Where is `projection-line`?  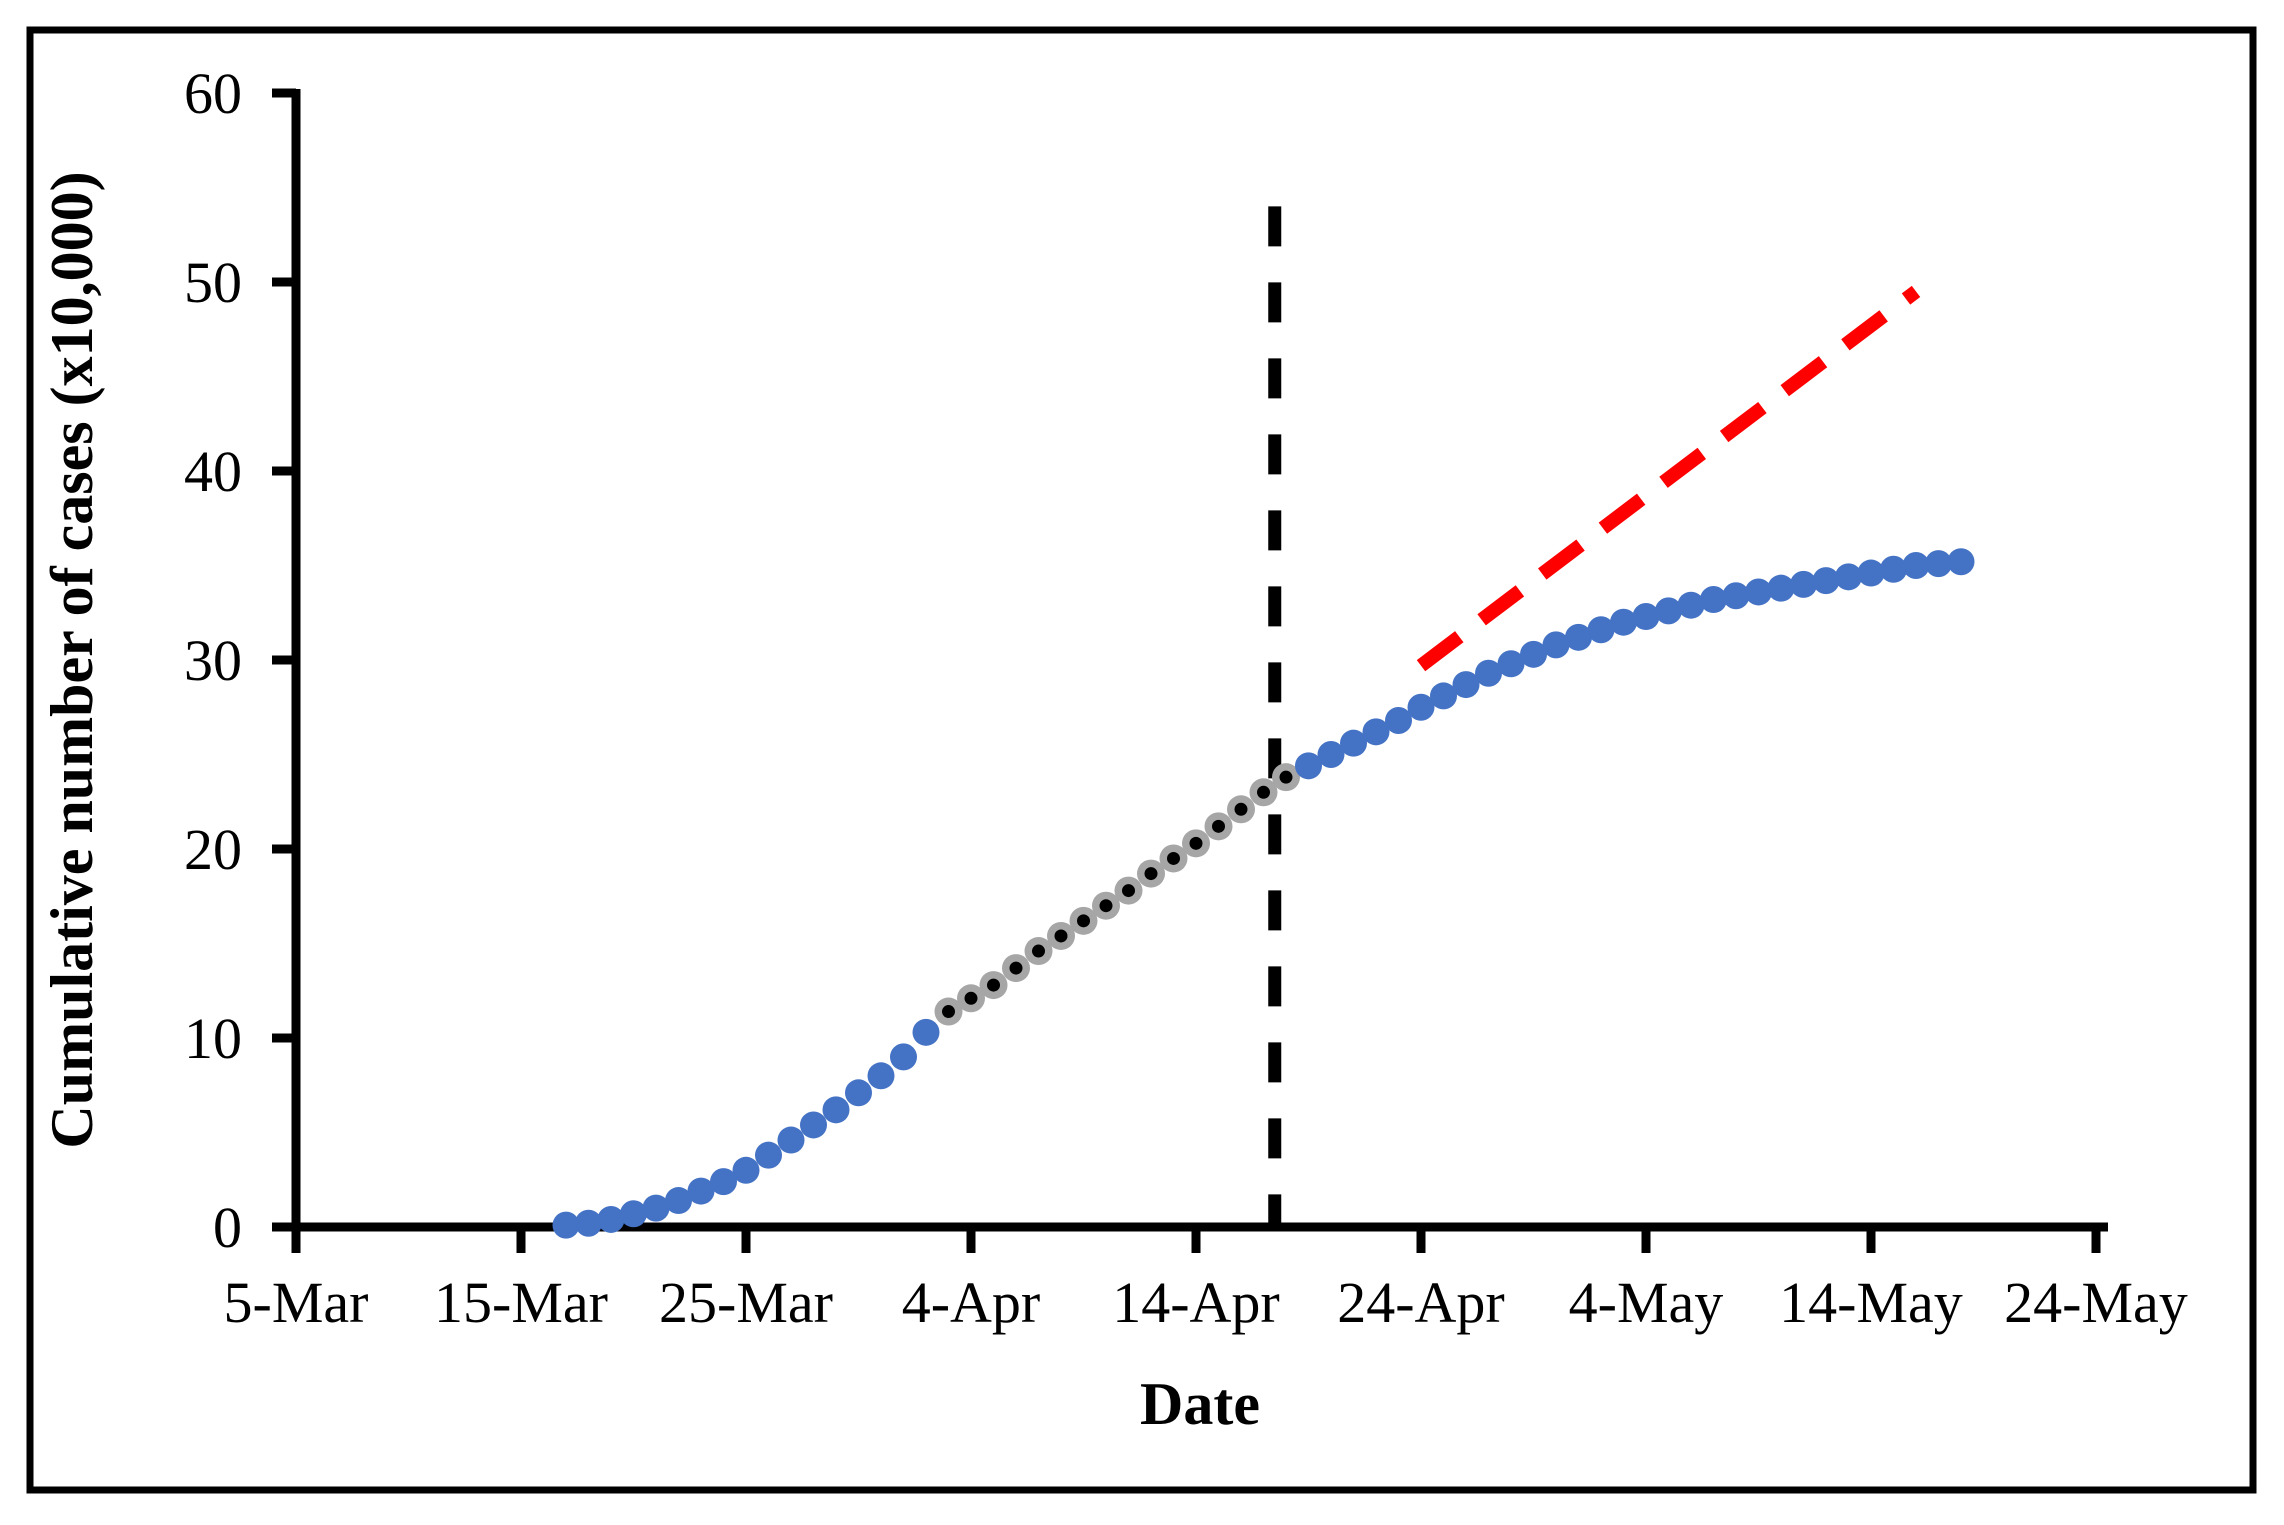
projection-line is located at coordinates (1668, 478).